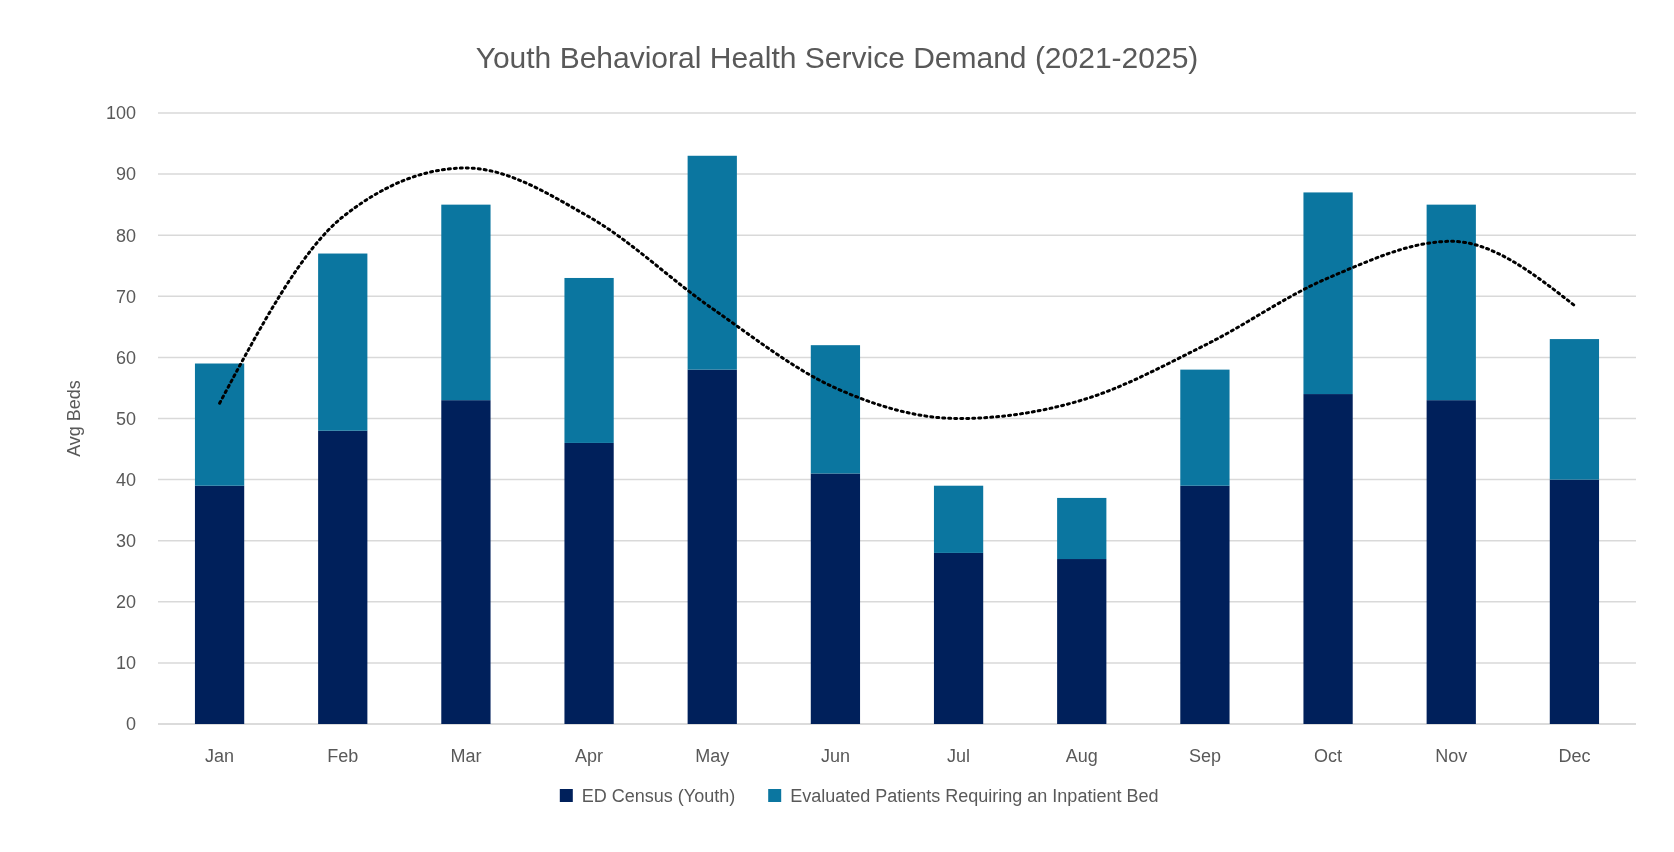  Describe the element at coordinates (125, 357) in the screenshot. I see `y-tick-label: 60` at that location.